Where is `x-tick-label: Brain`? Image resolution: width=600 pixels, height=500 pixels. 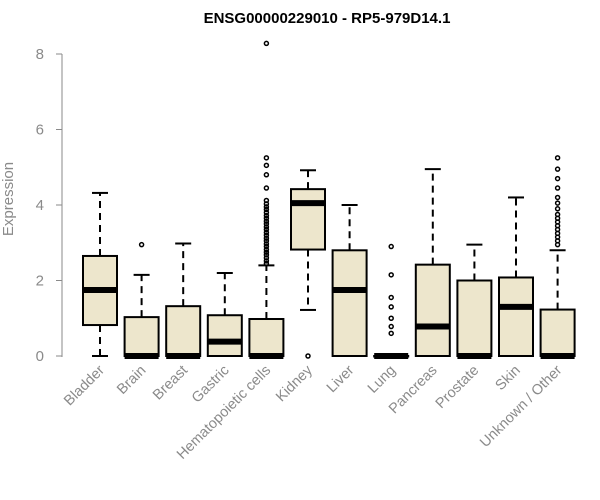 x-tick-label: Brain is located at coordinates (131, 380).